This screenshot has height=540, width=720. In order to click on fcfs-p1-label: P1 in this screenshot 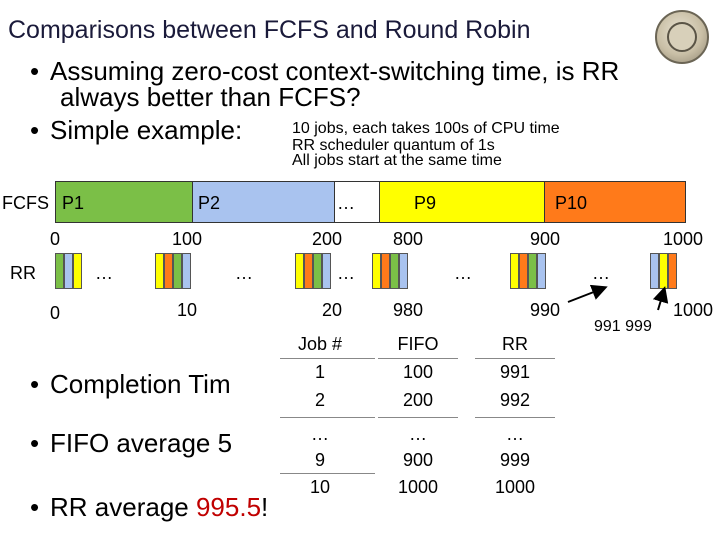, I will do `click(73, 203)`.